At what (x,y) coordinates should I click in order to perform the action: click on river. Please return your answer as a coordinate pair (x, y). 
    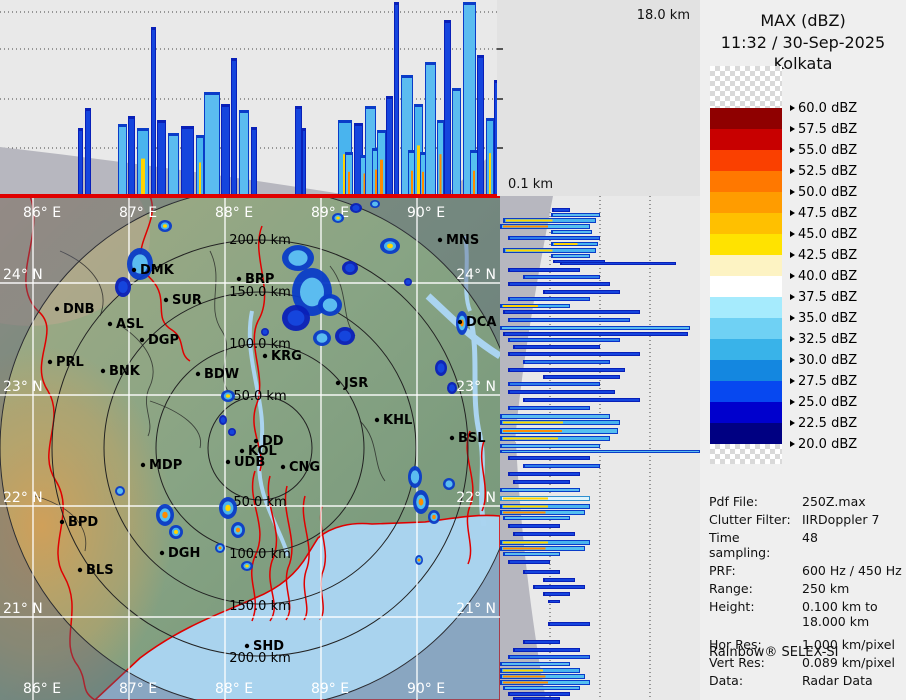
    Looking at the image, I should click on (467, 273).